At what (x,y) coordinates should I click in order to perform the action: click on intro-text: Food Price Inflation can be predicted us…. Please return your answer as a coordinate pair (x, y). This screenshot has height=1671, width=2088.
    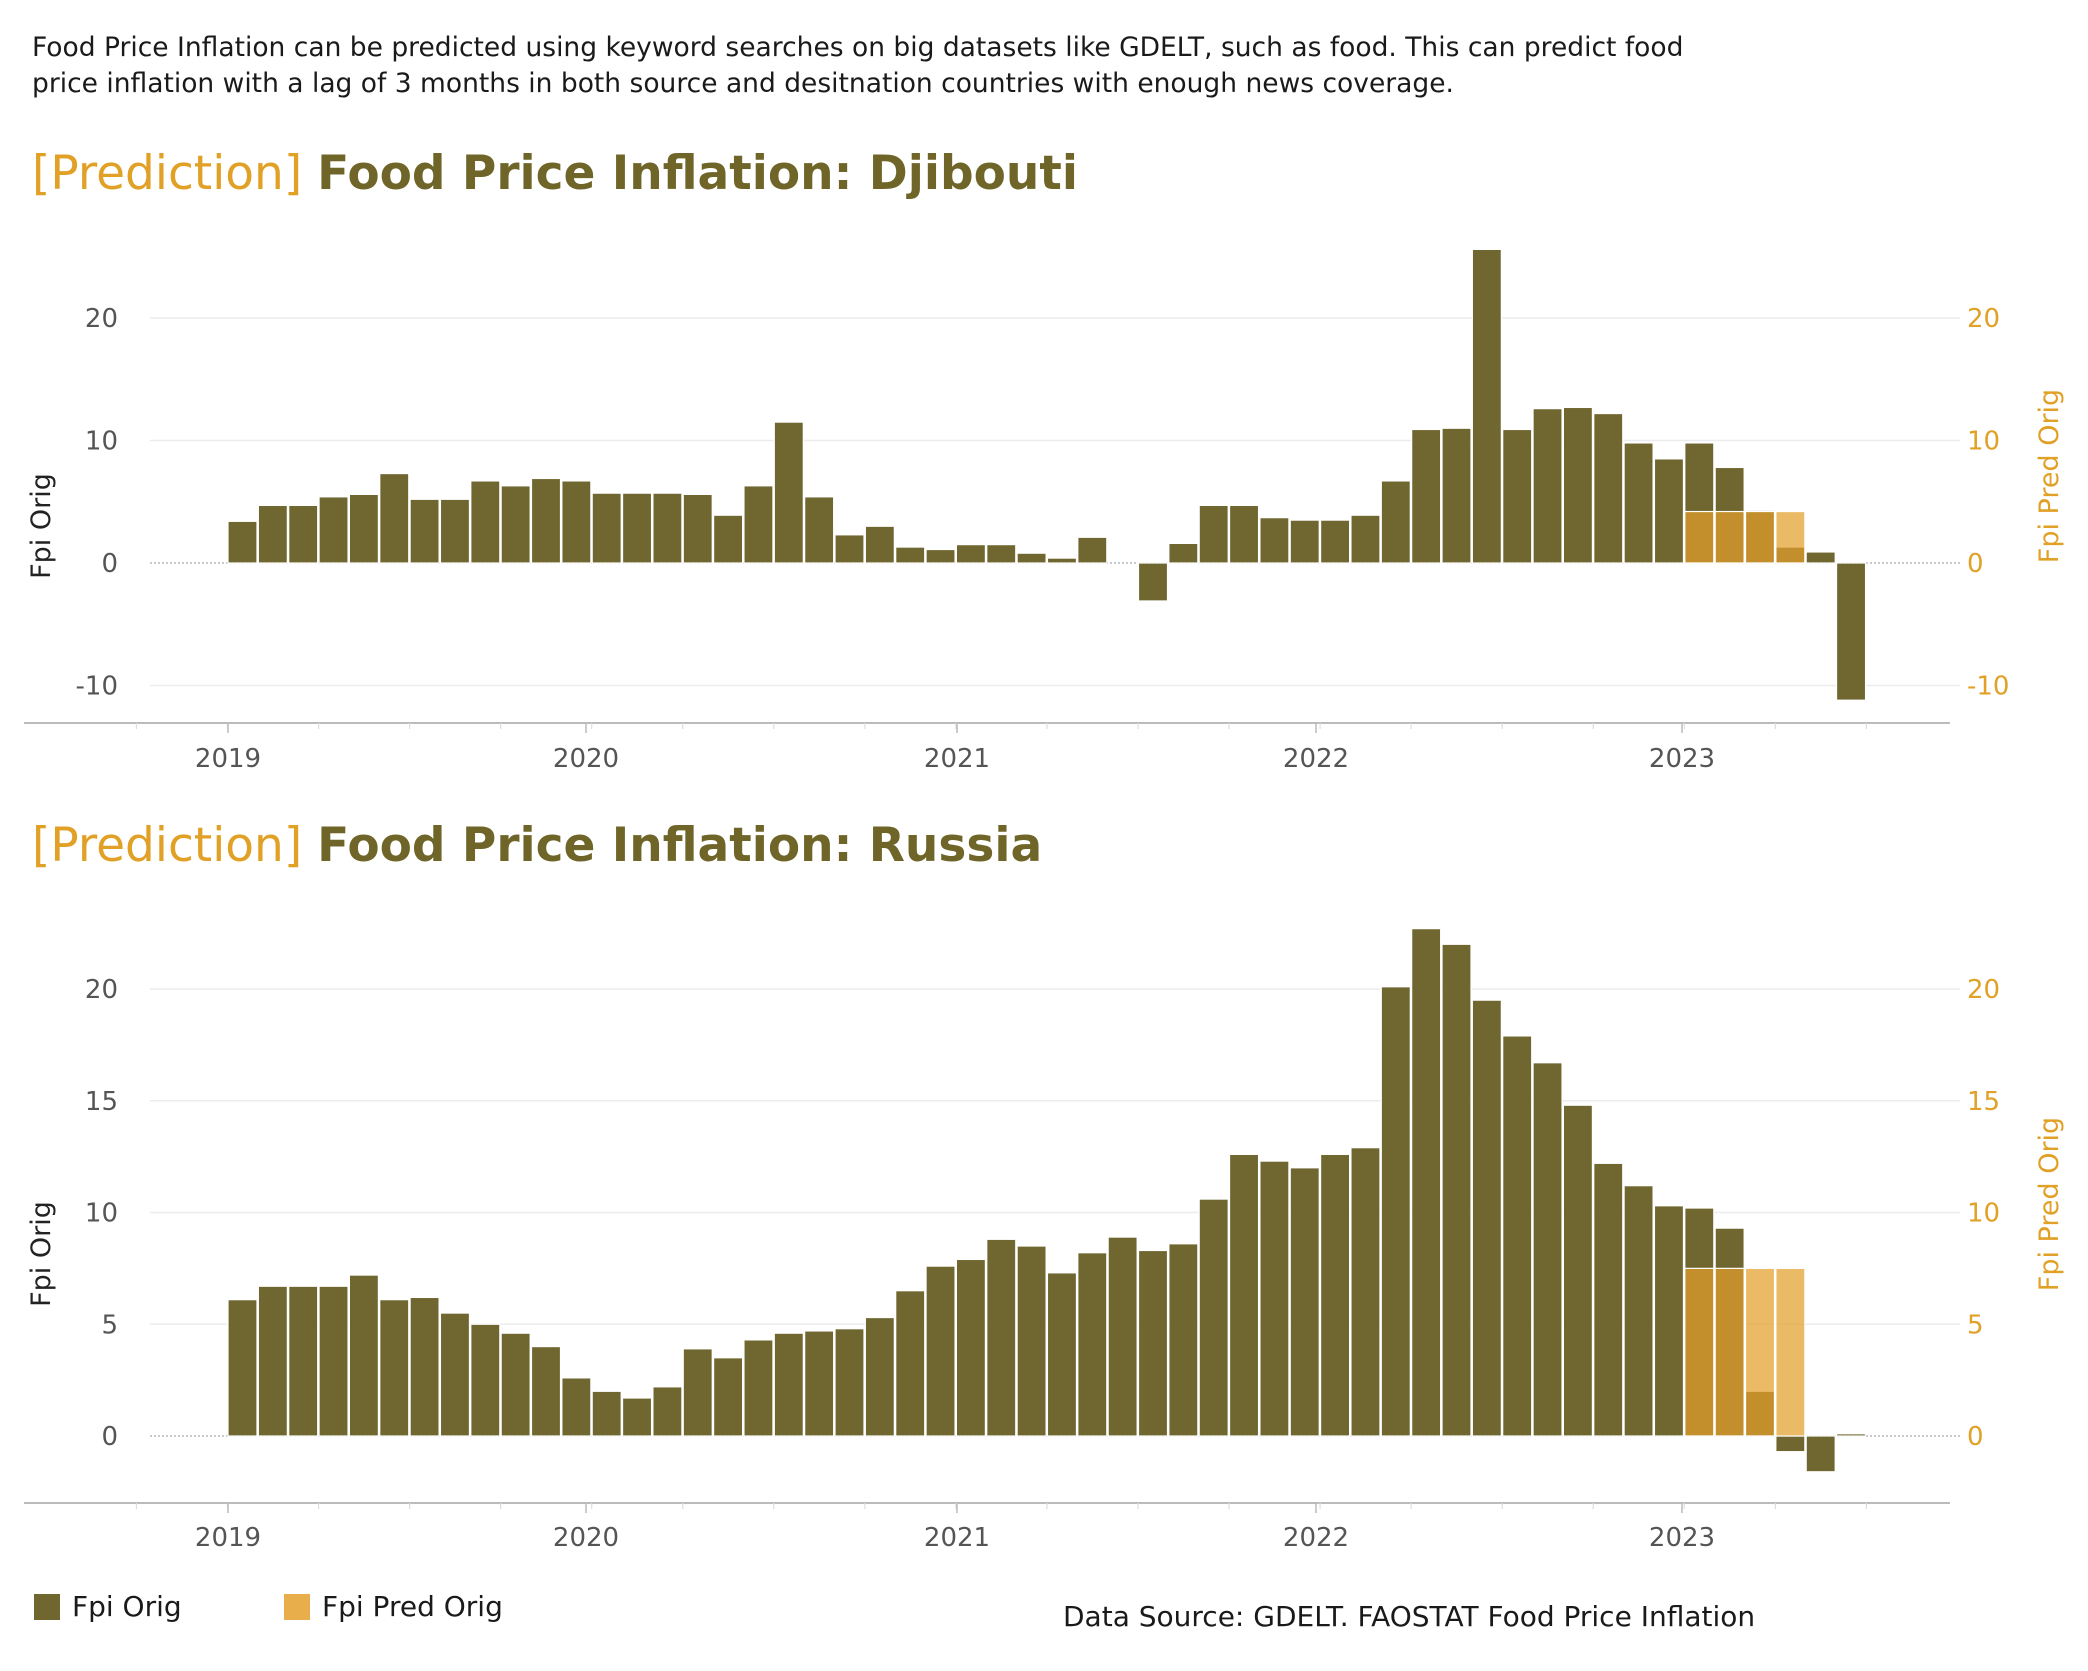
    Looking at the image, I should click on (858, 65).